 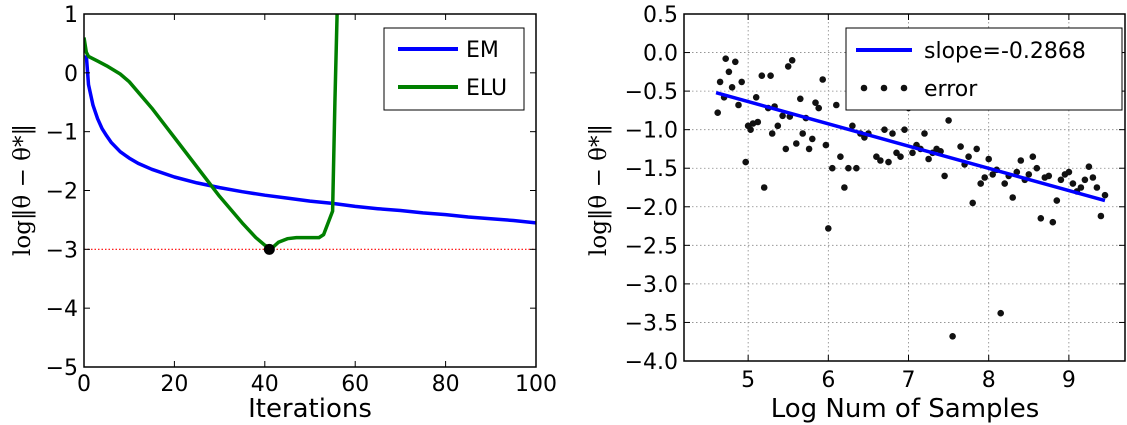 What do you see at coordinates (651, 92) in the screenshot?
I see `y-tick-label: −0.5` at bounding box center [651, 92].